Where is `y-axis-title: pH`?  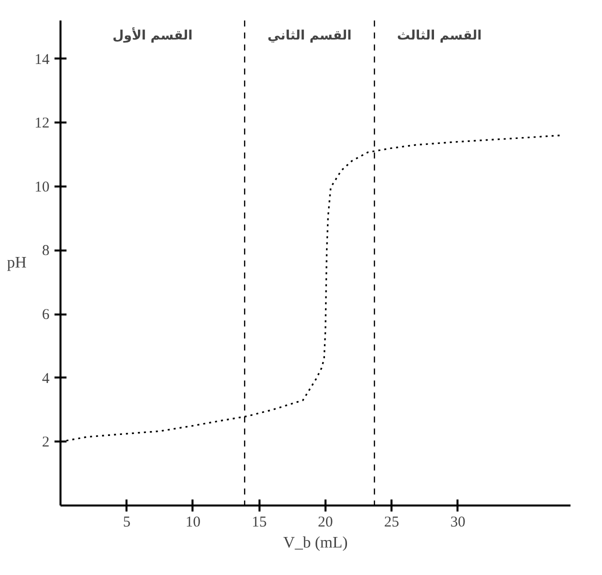
y-axis-title: pH is located at coordinates (16, 263).